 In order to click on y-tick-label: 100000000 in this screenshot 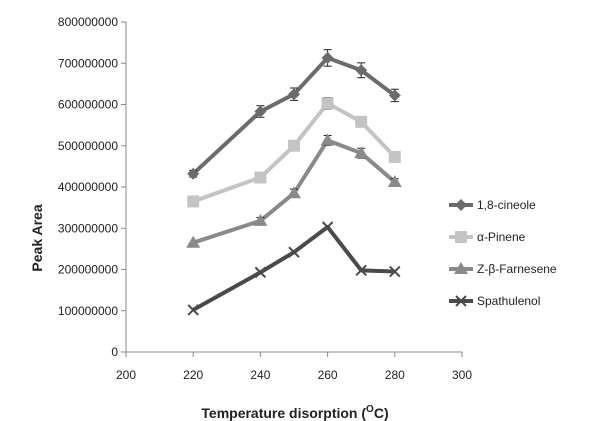, I will do `click(88, 311)`.